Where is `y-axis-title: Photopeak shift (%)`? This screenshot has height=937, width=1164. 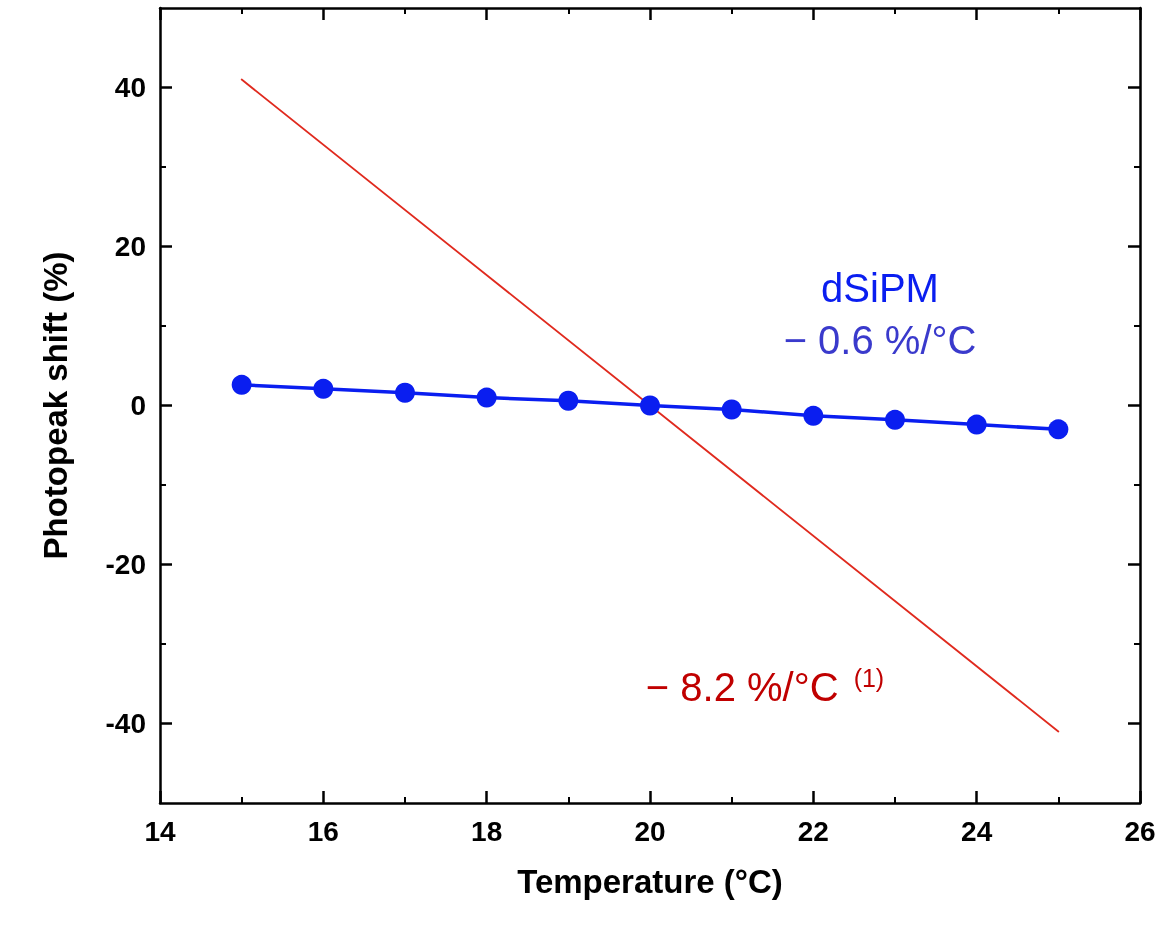
y-axis-title: Photopeak shift (%) is located at coordinates (55, 405).